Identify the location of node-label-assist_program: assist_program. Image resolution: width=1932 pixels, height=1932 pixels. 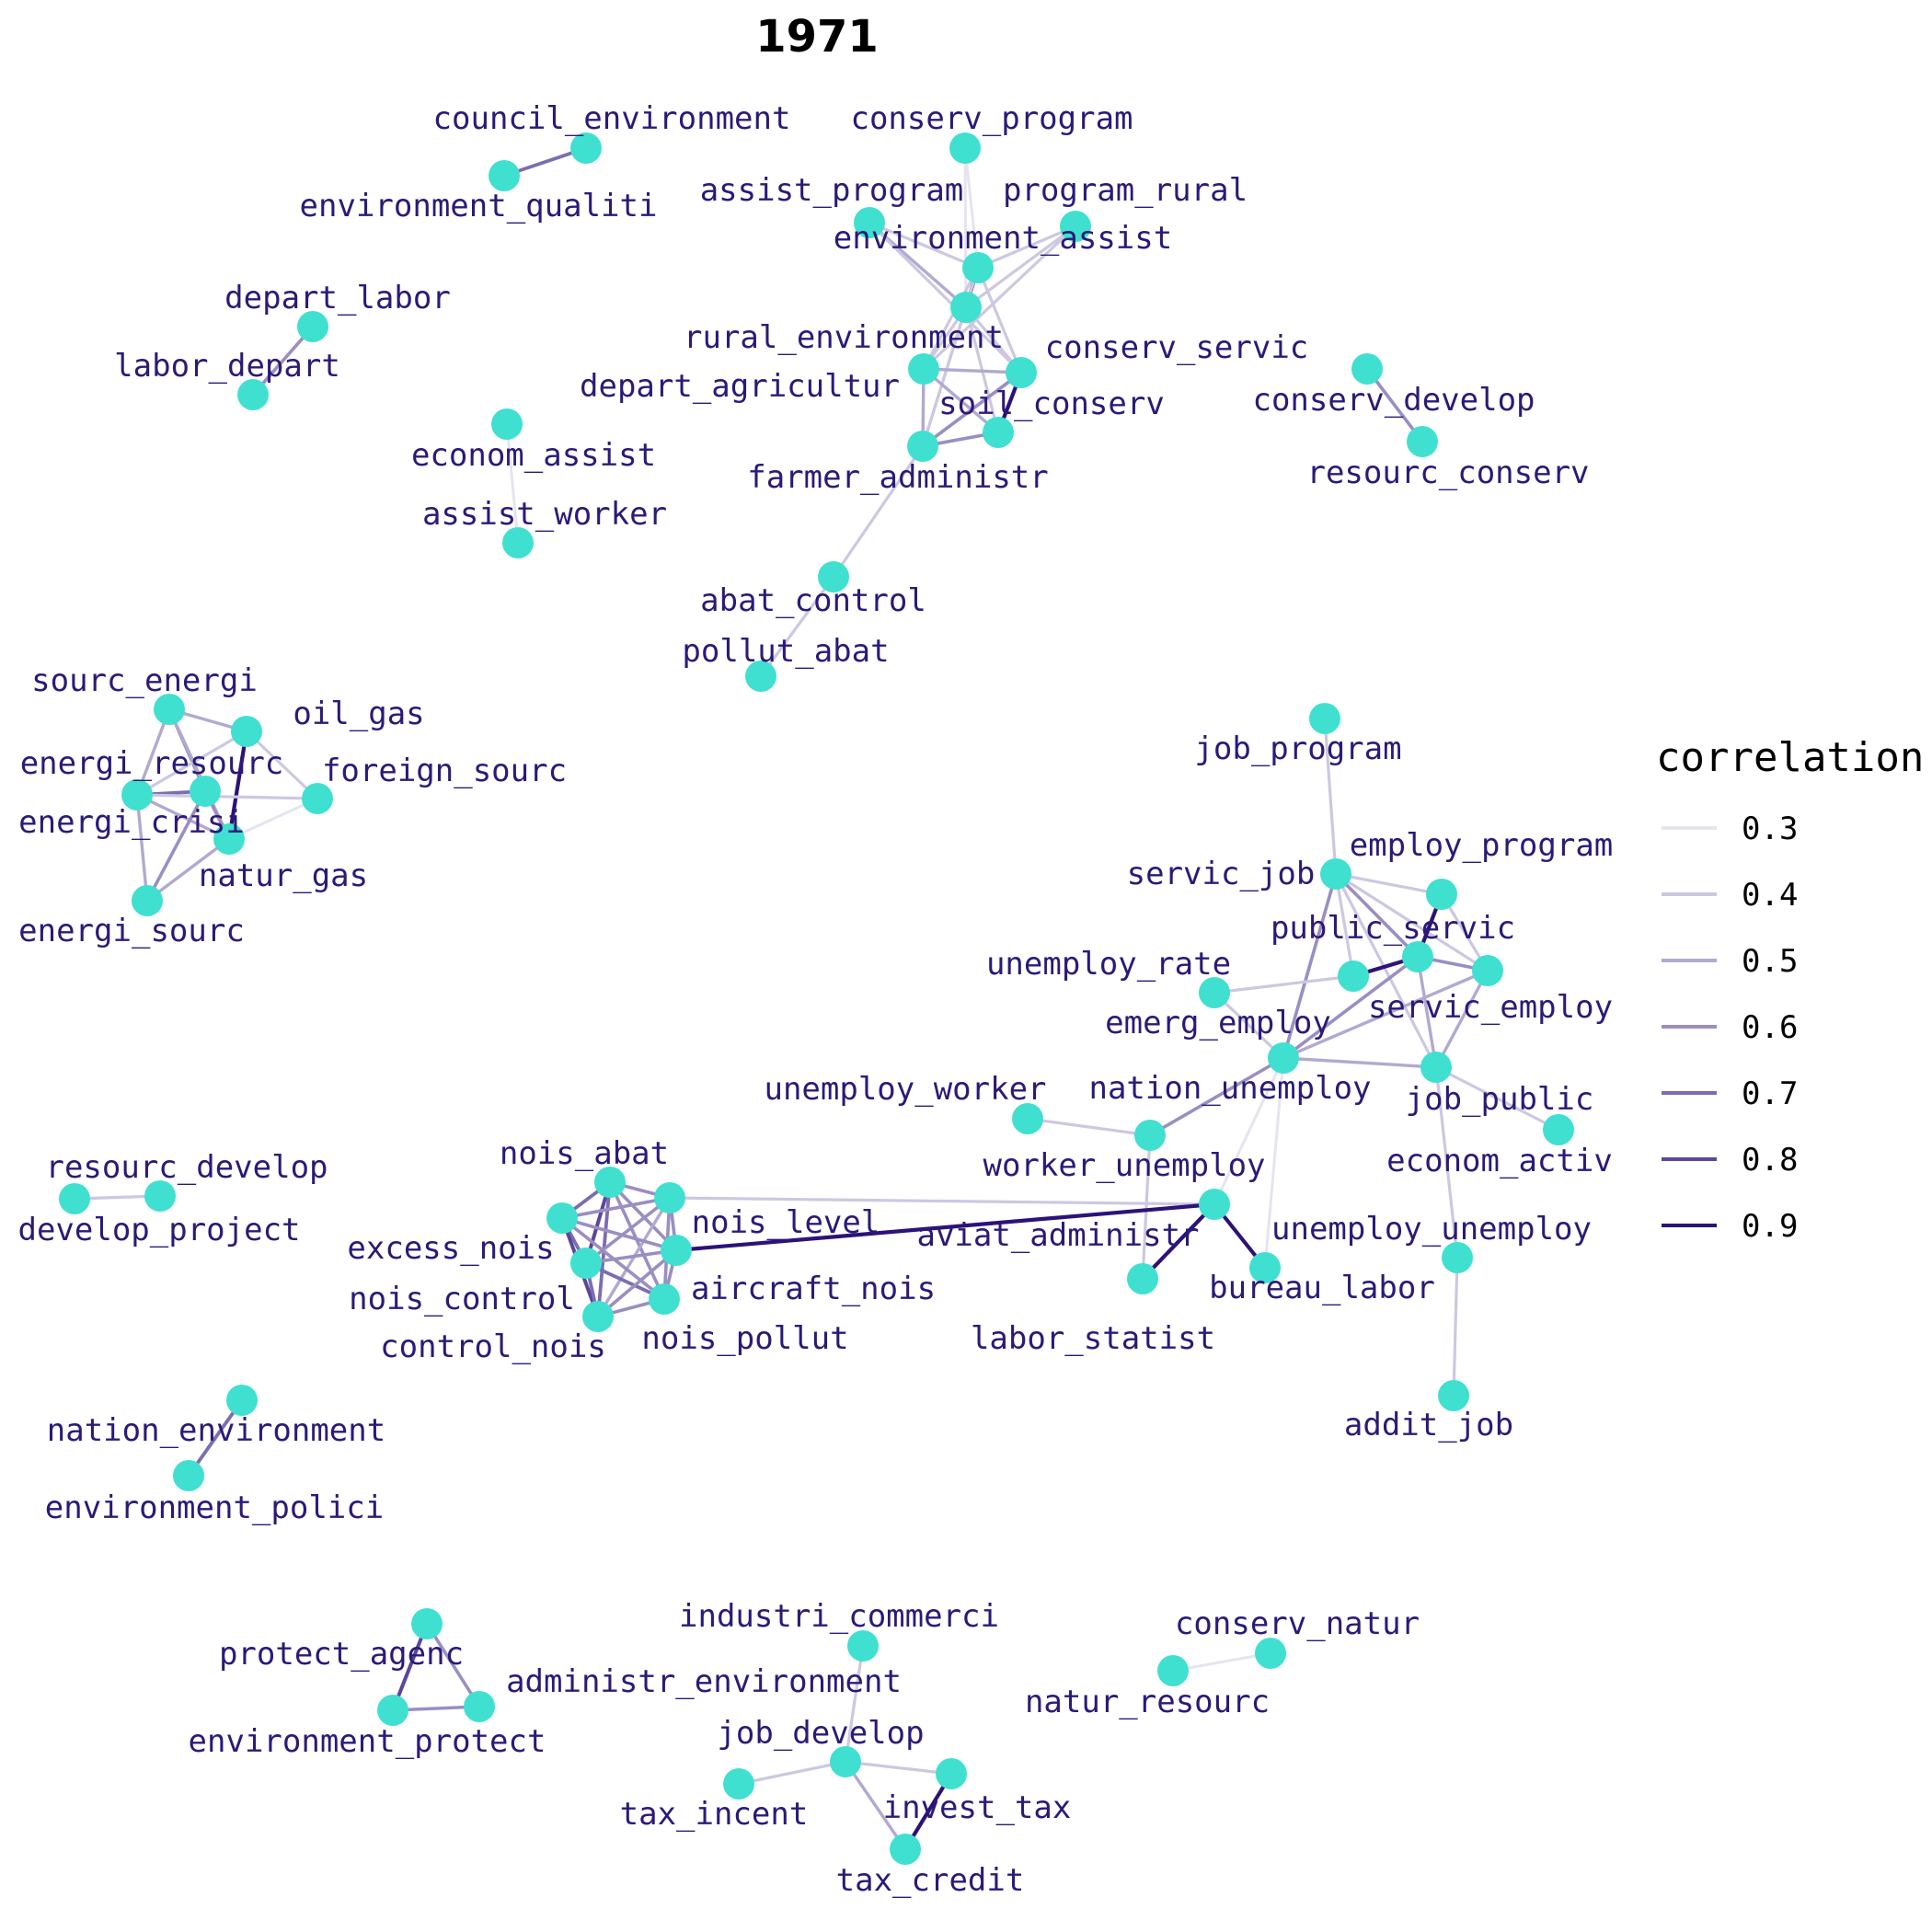
(832, 190).